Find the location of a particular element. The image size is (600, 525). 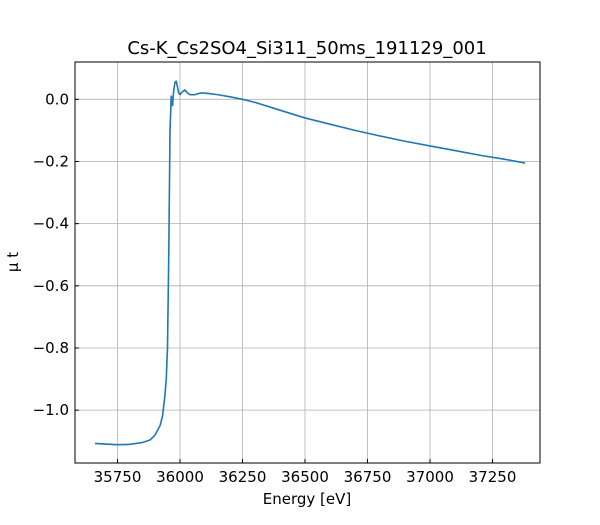

x-tick-label: 36500 is located at coordinates (305, 477).